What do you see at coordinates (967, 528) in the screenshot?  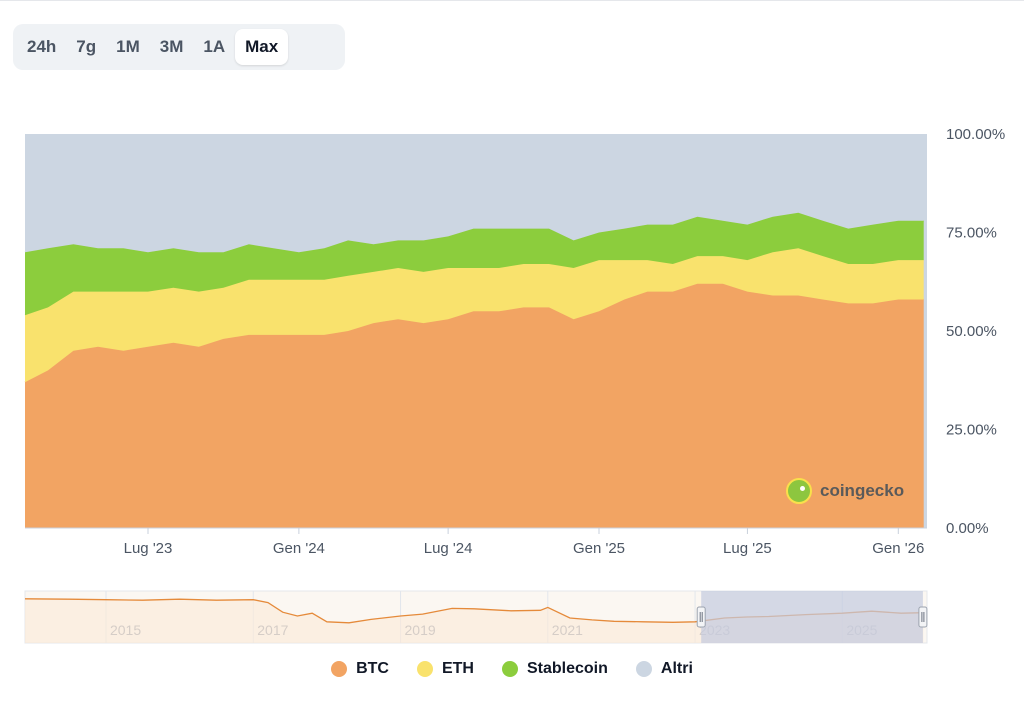 I see `y-tick-label: 0.00%` at bounding box center [967, 528].